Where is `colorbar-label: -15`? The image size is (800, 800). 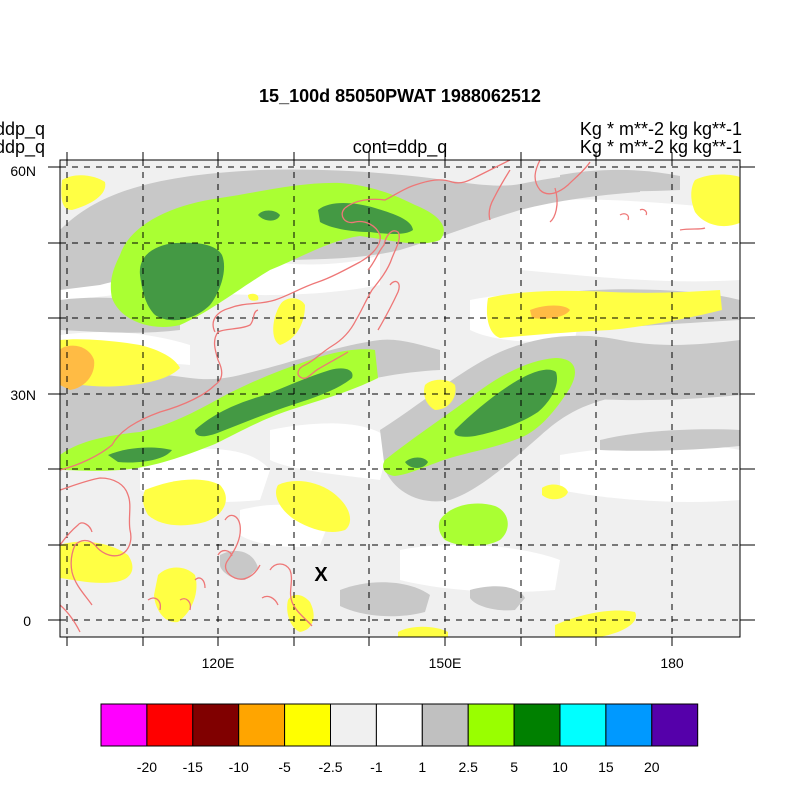
colorbar-label: -15 is located at coordinates (193, 767).